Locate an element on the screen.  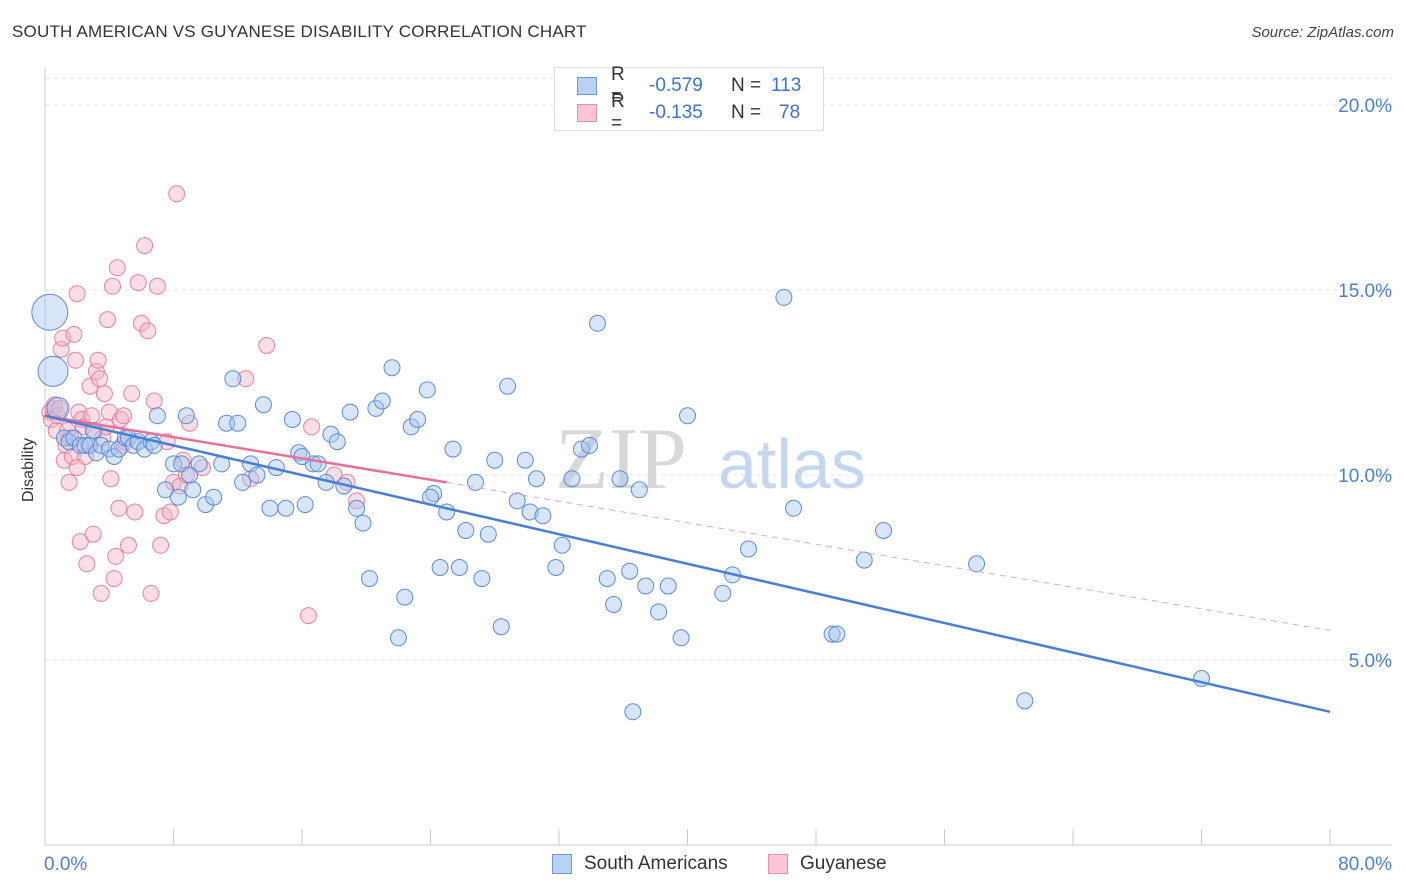
legend-item-south-americans: South Americans is located at coordinates (640, 864).